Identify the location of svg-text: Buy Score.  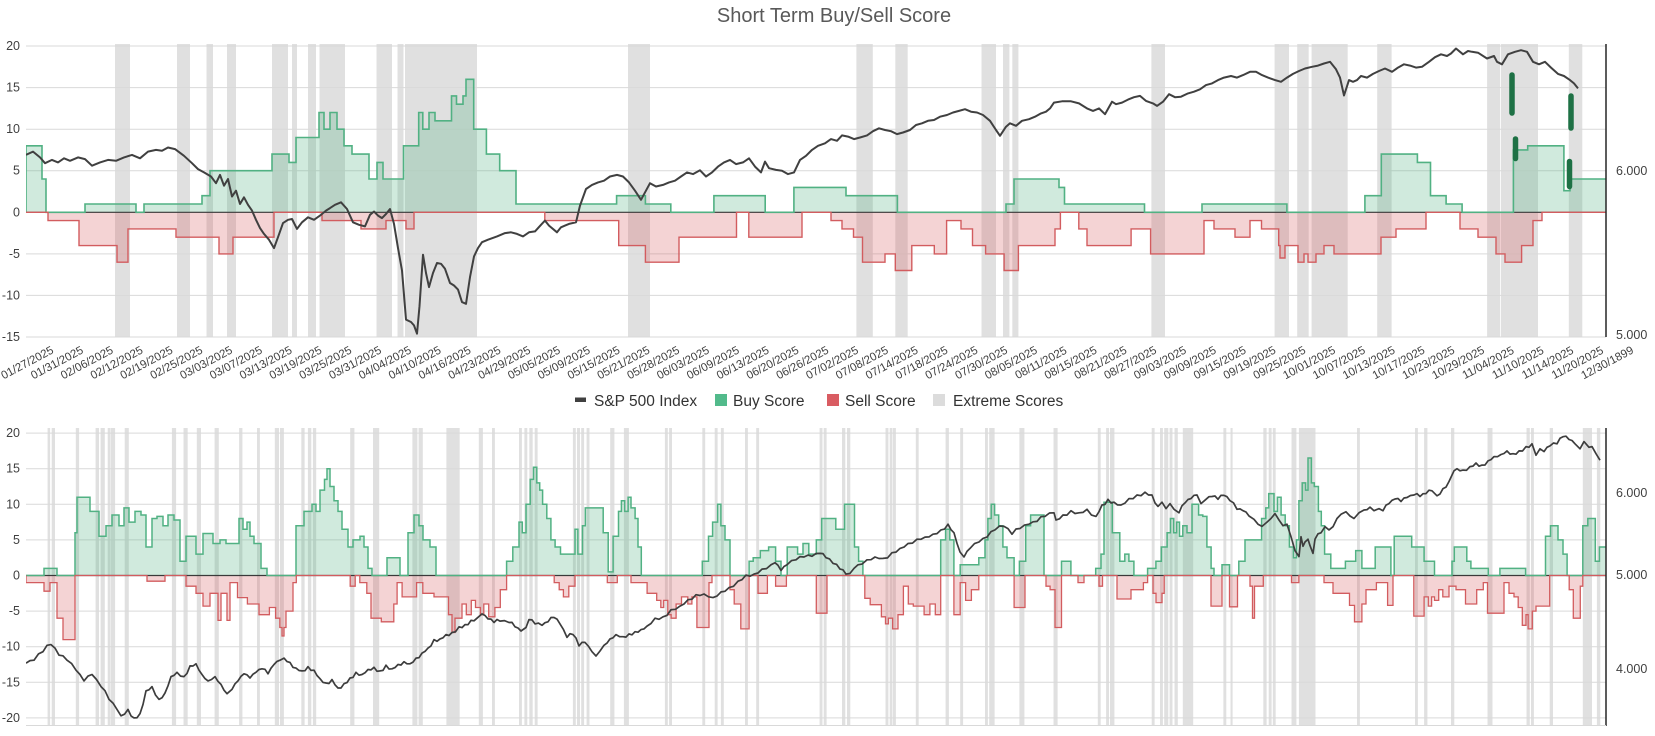
(769, 401).